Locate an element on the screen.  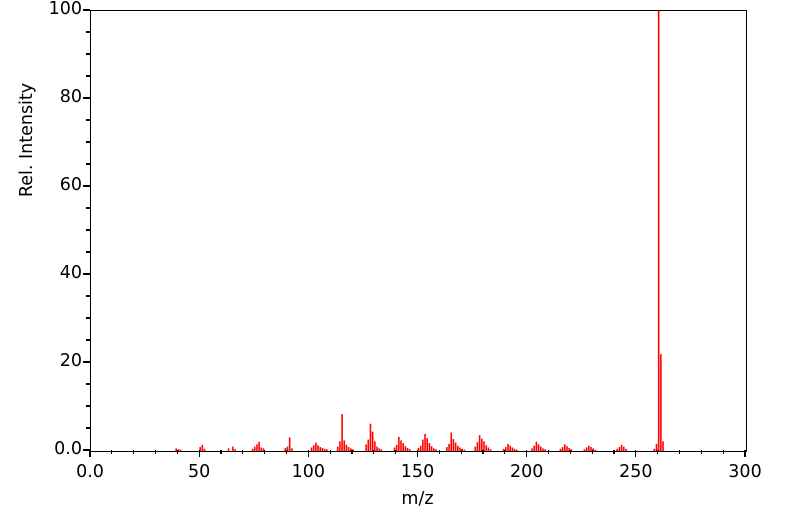
y-axis-ticks is located at coordinates (86, 258).